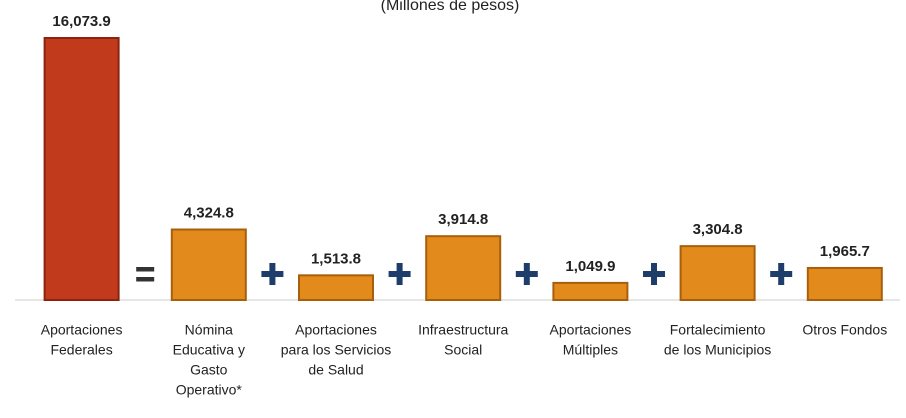  What do you see at coordinates (463, 219) in the screenshot?
I see `value-label: 3,914.8` at bounding box center [463, 219].